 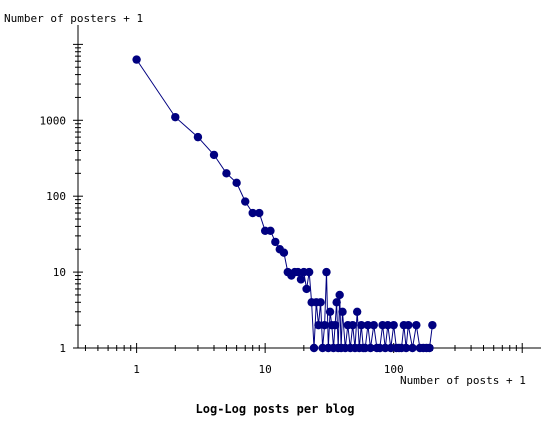 What do you see at coordinates (73, 18) in the screenshot?
I see `y-axis-label: Number of posters + 1` at bounding box center [73, 18].